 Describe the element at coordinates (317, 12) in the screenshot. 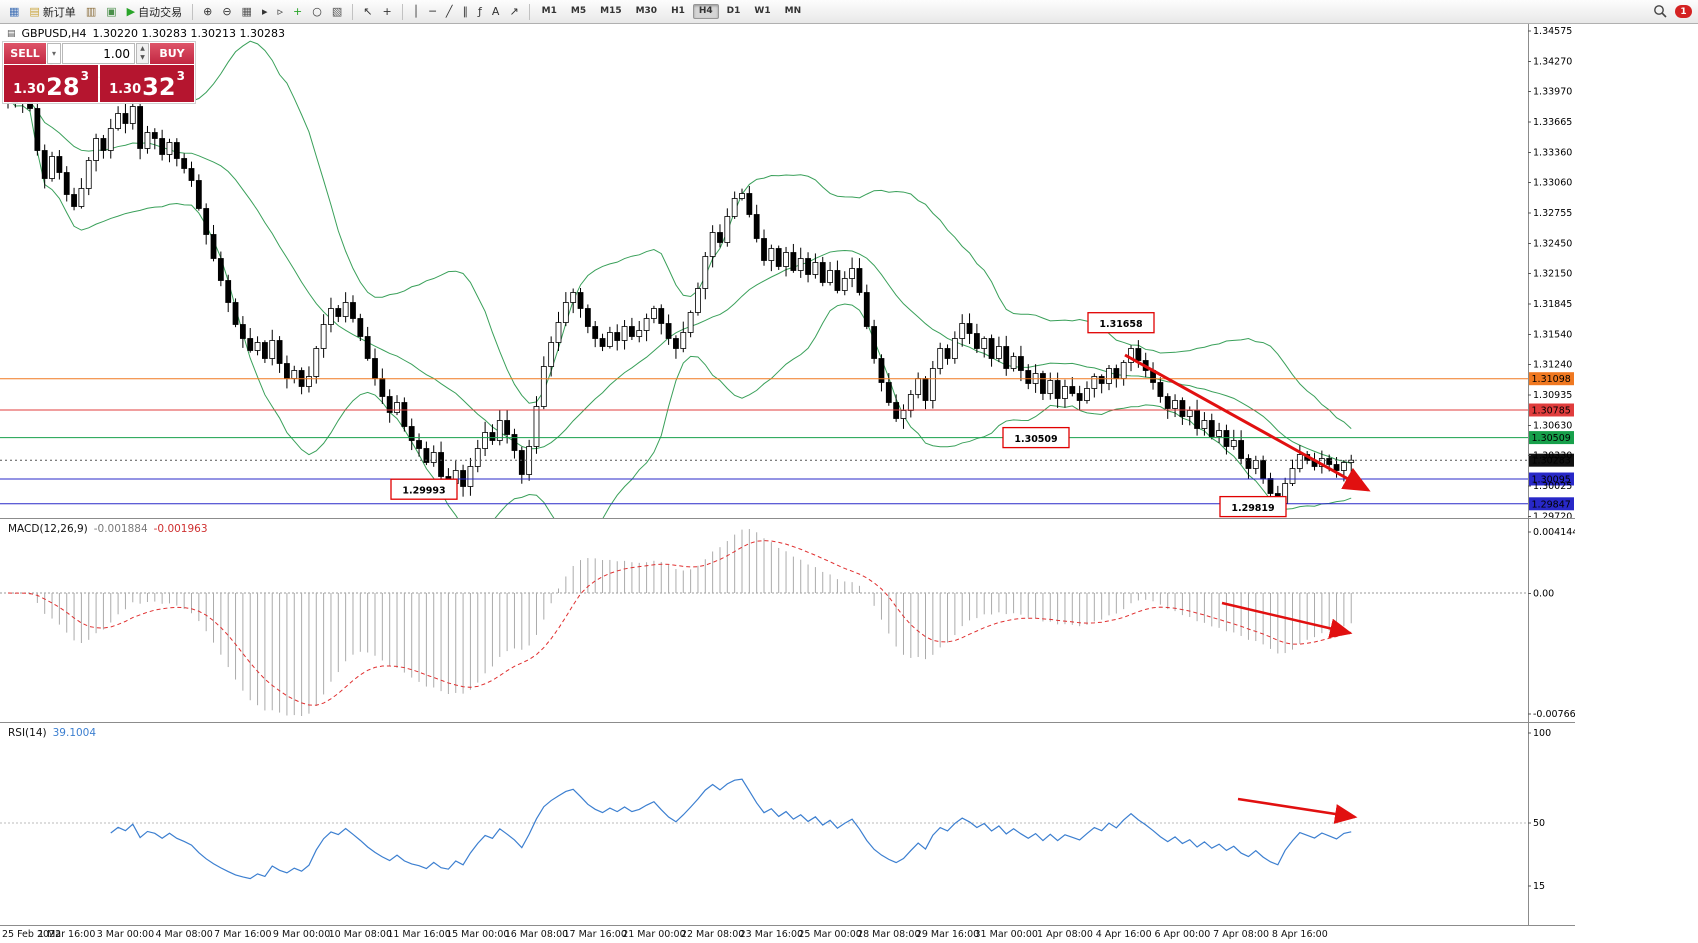

I see `periods-icon: ○` at that location.